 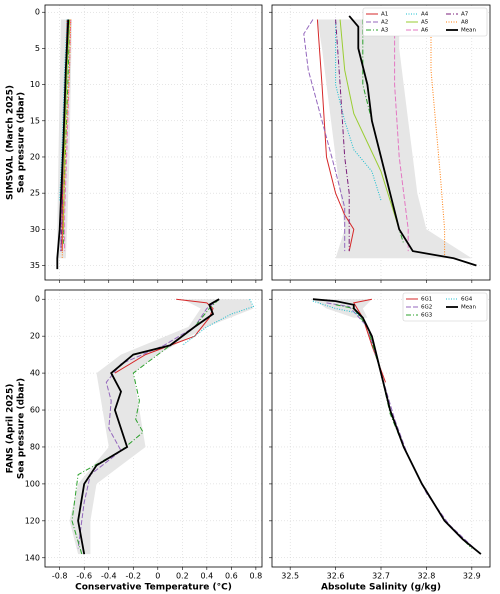 I want to click on x-tick-label: 32.8, so click(x=427, y=576).